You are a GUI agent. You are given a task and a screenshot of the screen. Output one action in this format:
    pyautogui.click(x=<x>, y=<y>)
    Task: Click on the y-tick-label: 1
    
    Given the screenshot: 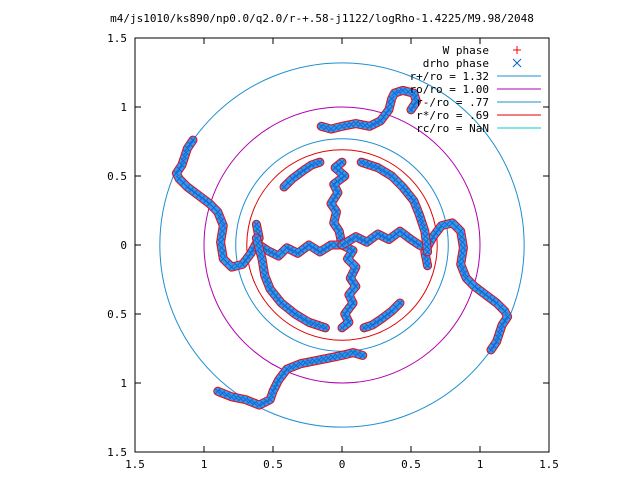 What is the action you would take?
    pyautogui.click(x=123, y=383)
    